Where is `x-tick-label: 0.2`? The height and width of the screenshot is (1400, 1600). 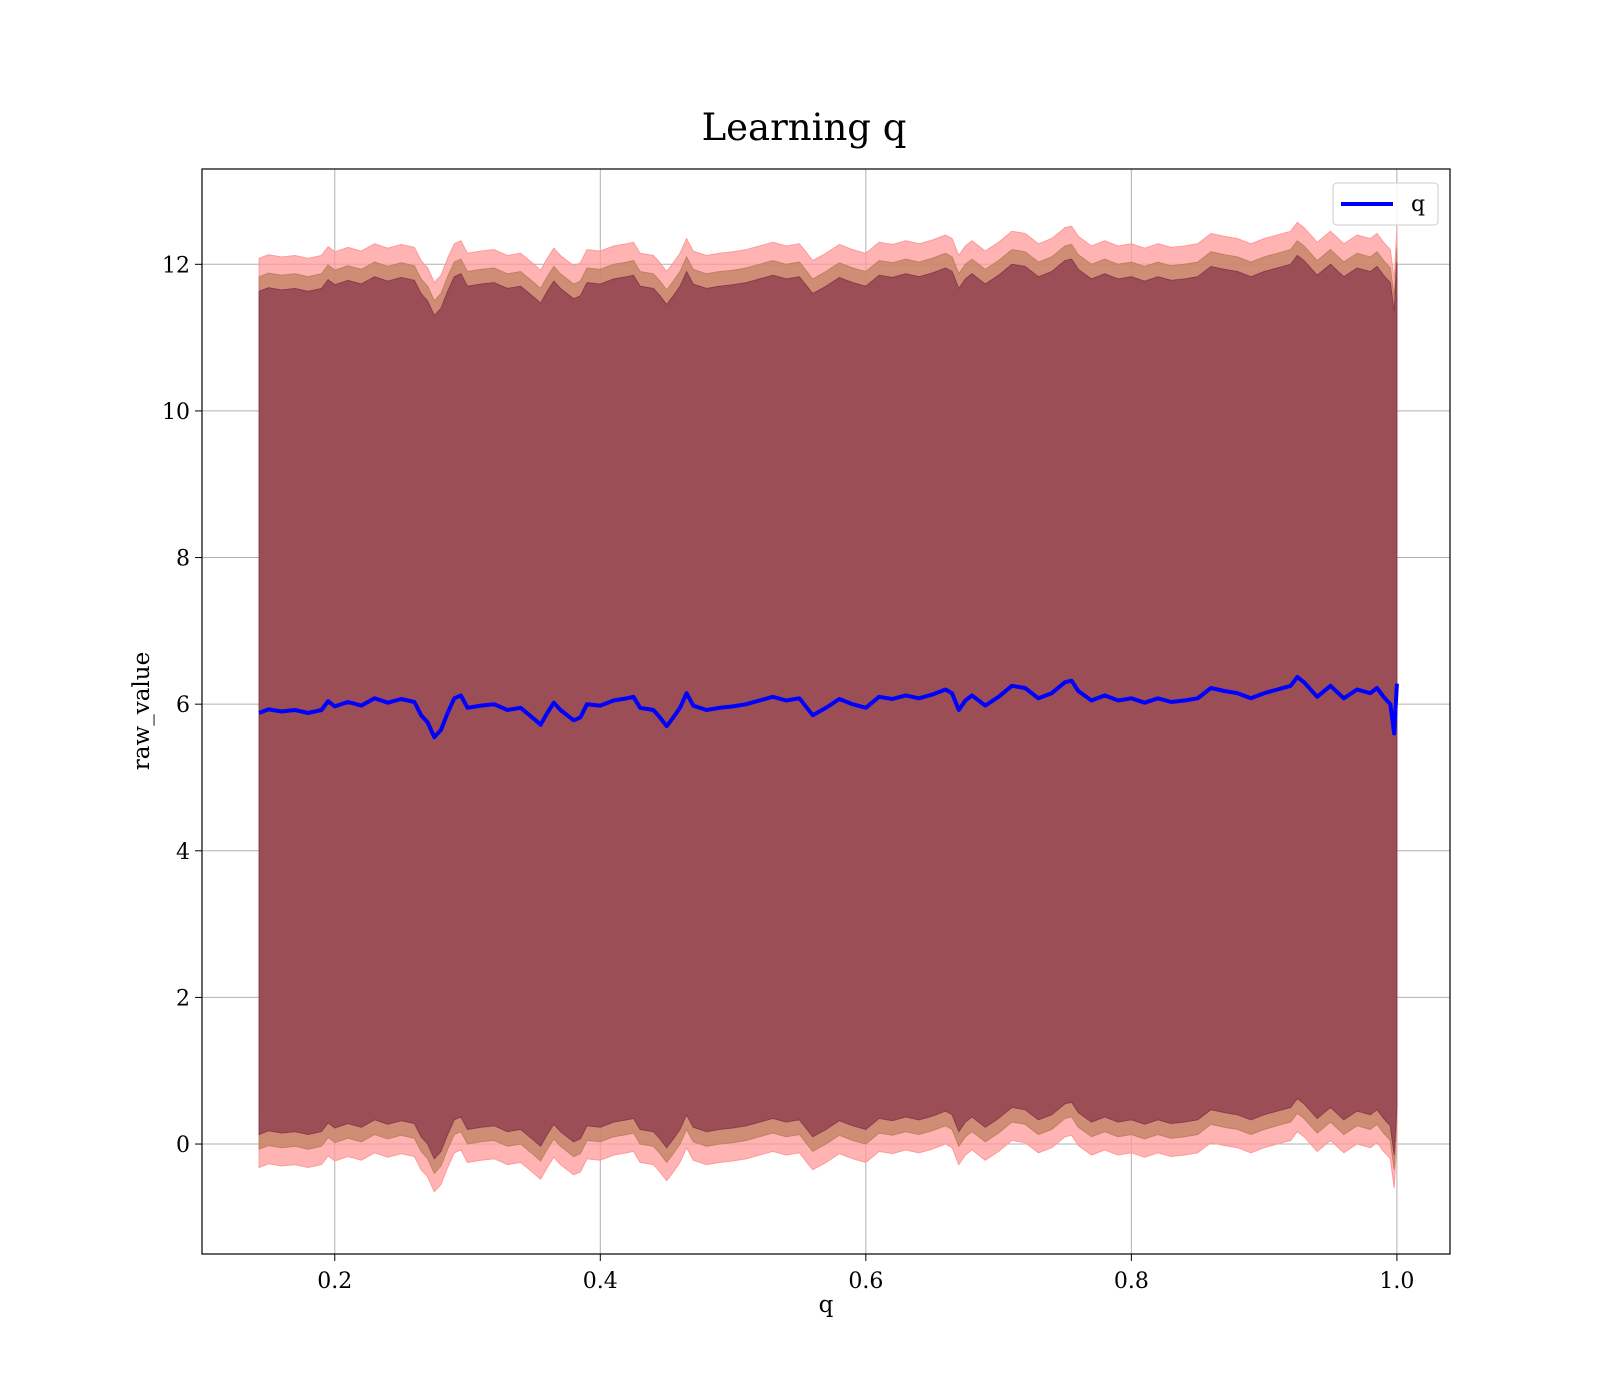 x-tick-label: 0.2 is located at coordinates (334, 1281).